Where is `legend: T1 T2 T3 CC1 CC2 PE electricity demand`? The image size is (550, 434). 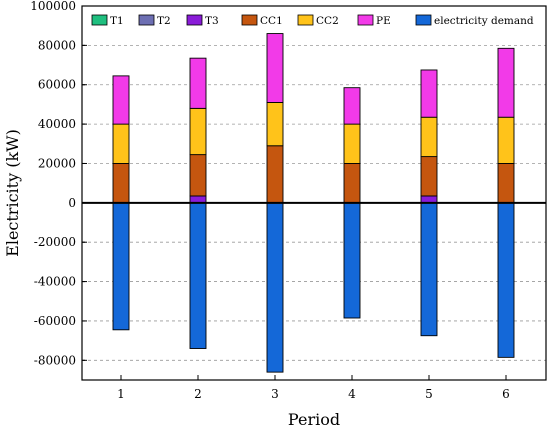 legend: T1 T2 T3 CC1 CC2 PE electricity demand is located at coordinates (312, 20).